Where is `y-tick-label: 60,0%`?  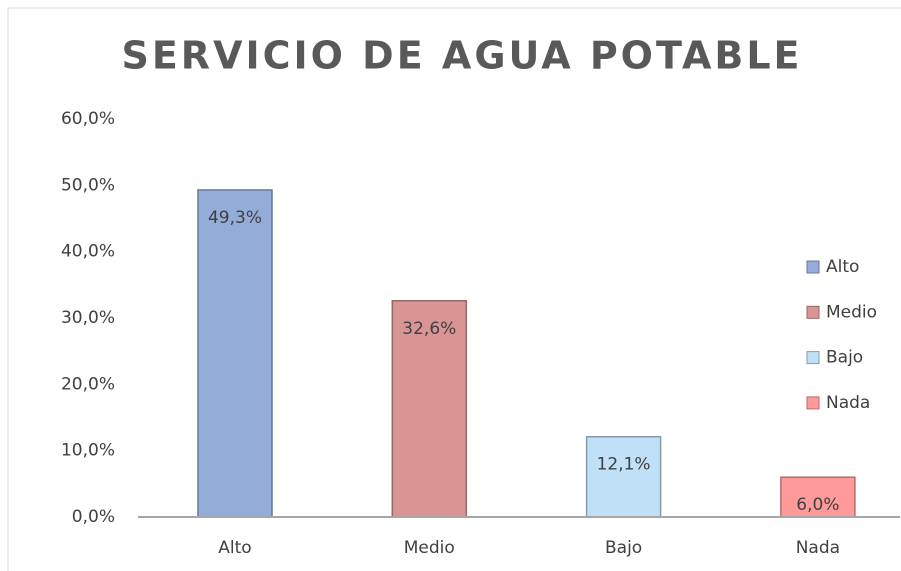 y-tick-label: 60,0% is located at coordinates (88, 119).